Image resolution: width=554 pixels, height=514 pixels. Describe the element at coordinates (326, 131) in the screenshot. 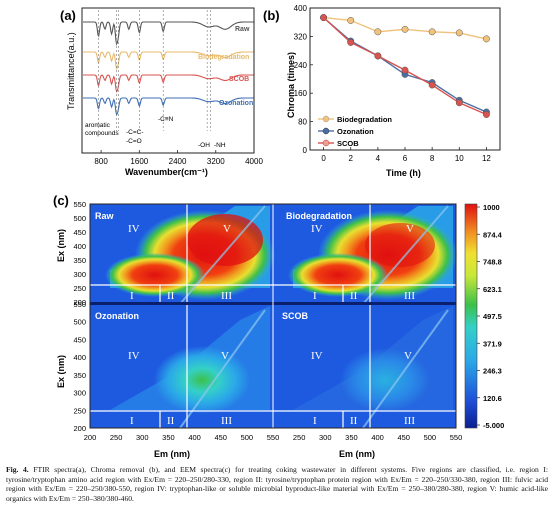

I see `legend-marker-ozonation` at that location.